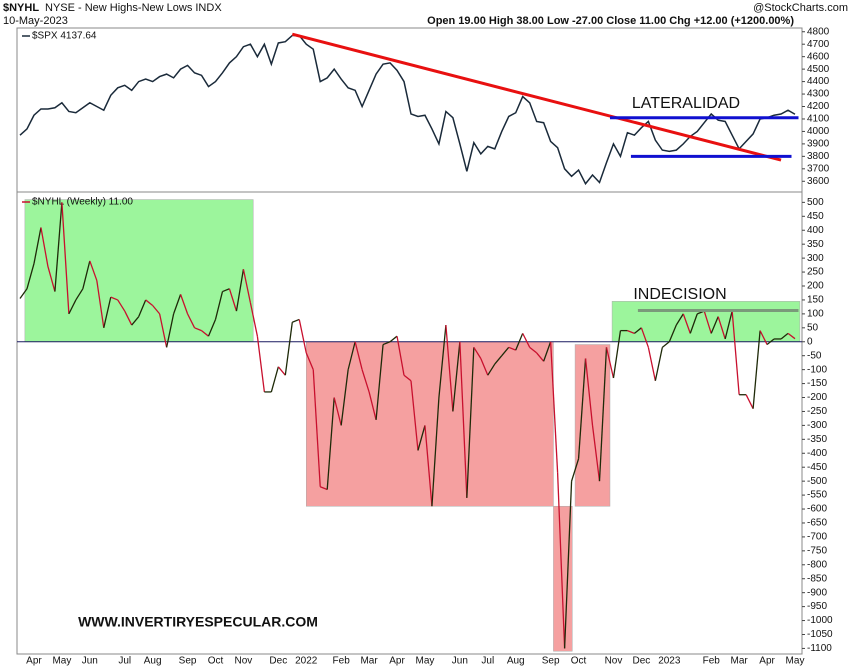  What do you see at coordinates (740, 661) in the screenshot?
I see `x-tick-label: Mar` at bounding box center [740, 661].